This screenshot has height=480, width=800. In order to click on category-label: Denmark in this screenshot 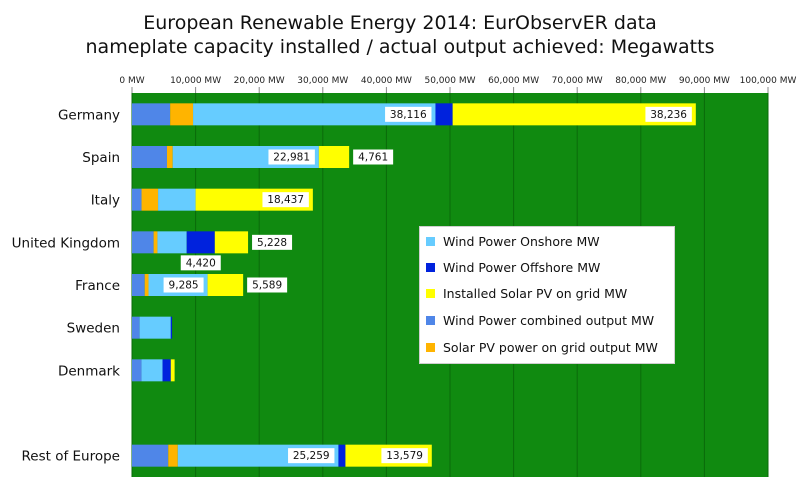, I will do `click(89, 371)`.